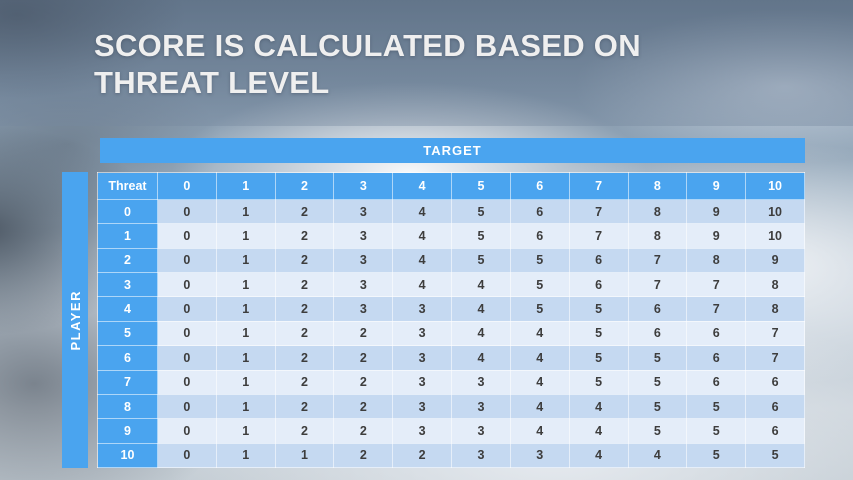 This screenshot has height=480, width=853. What do you see at coordinates (127, 309) in the screenshot?
I see `row-header-cell: 4` at bounding box center [127, 309].